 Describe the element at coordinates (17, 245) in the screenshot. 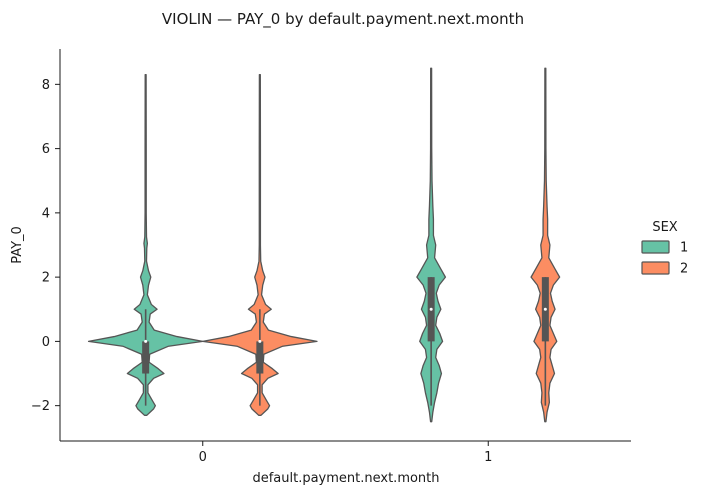

I see `y-axis-label: PAY_0` at that location.